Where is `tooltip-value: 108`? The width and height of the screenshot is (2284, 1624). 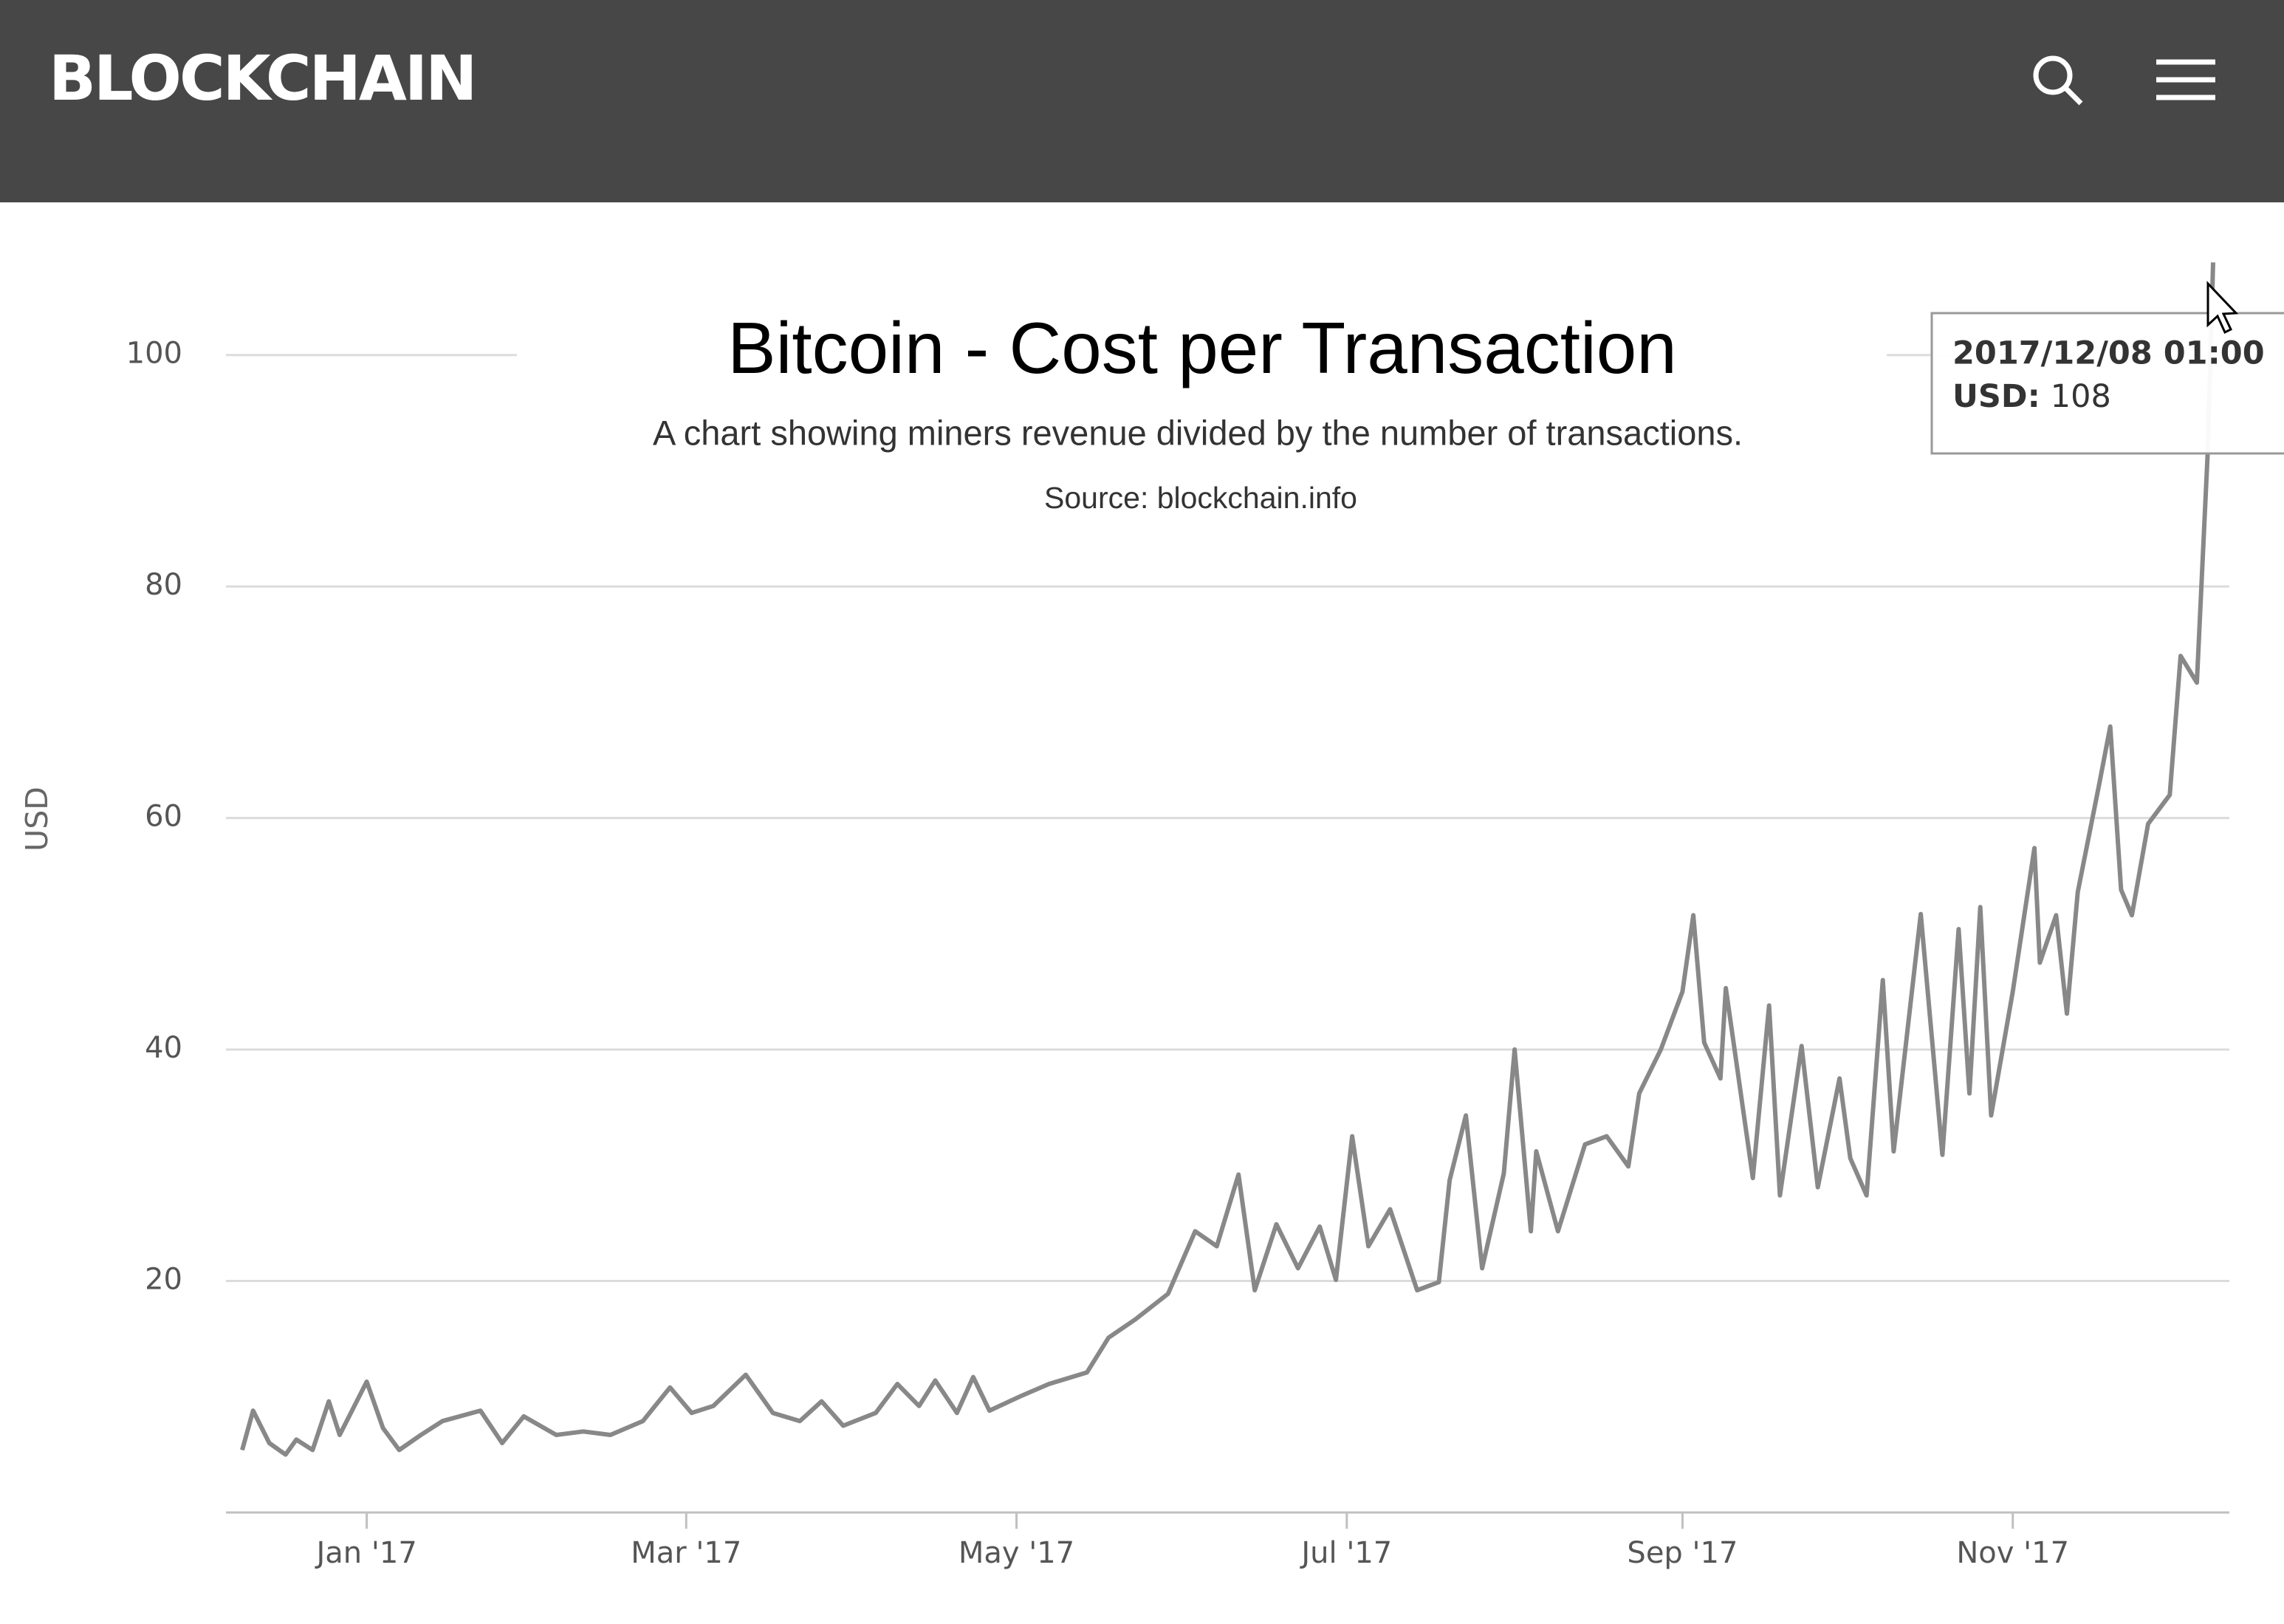
tooltip-value: 108 is located at coordinates (2081, 396).